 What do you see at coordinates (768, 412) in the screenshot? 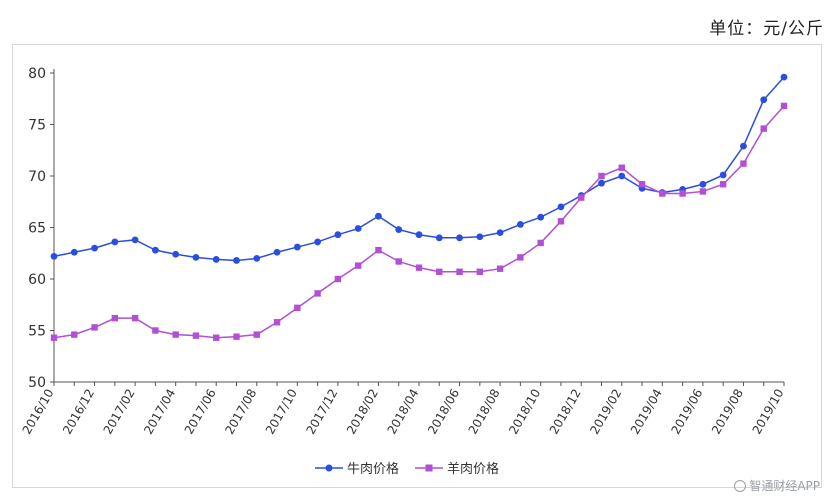
I see `x-tick-label: 2019/10` at bounding box center [768, 412].